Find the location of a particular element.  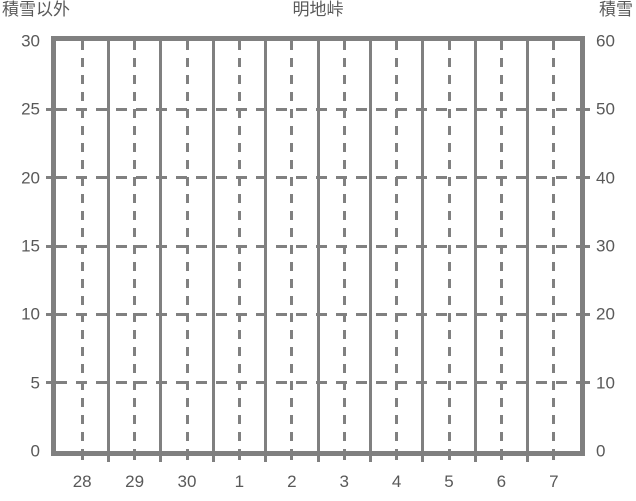

tick-label-left-axis: 0 is located at coordinates (35, 451).